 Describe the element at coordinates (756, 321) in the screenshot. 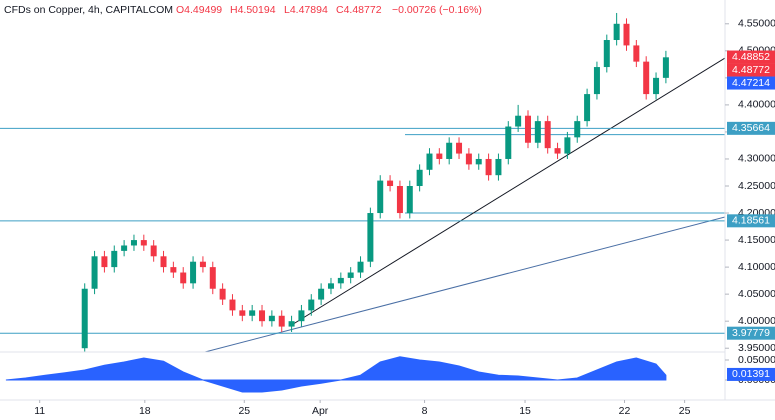

I see `y-tick-label: 4.00000` at that location.